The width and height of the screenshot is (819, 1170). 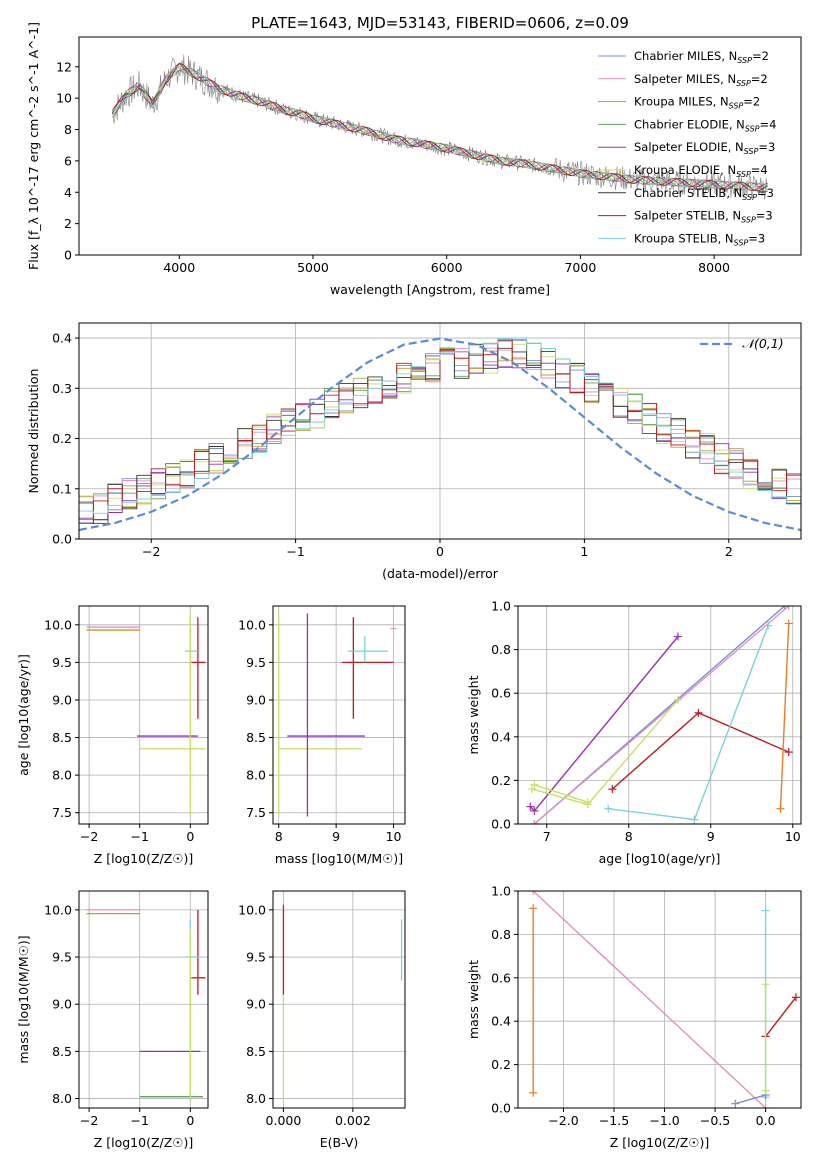 What do you see at coordinates (766, 1120) in the screenshot?
I see `x-tick-label: 0.0` at bounding box center [766, 1120].